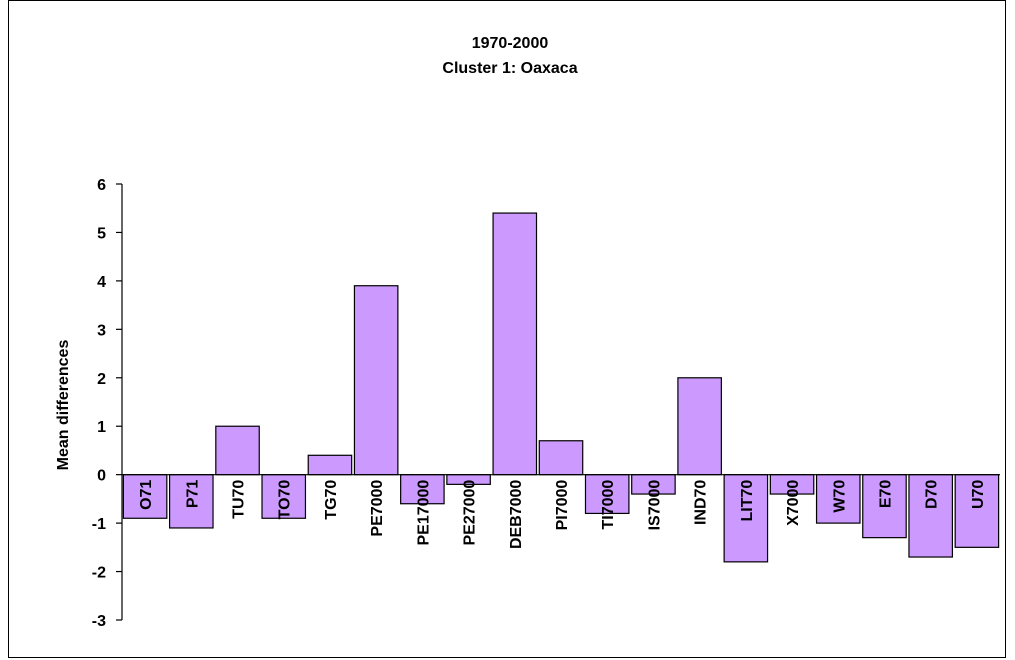 This screenshot has height=660, width=1015. I want to click on bar-E70, so click(884, 506).